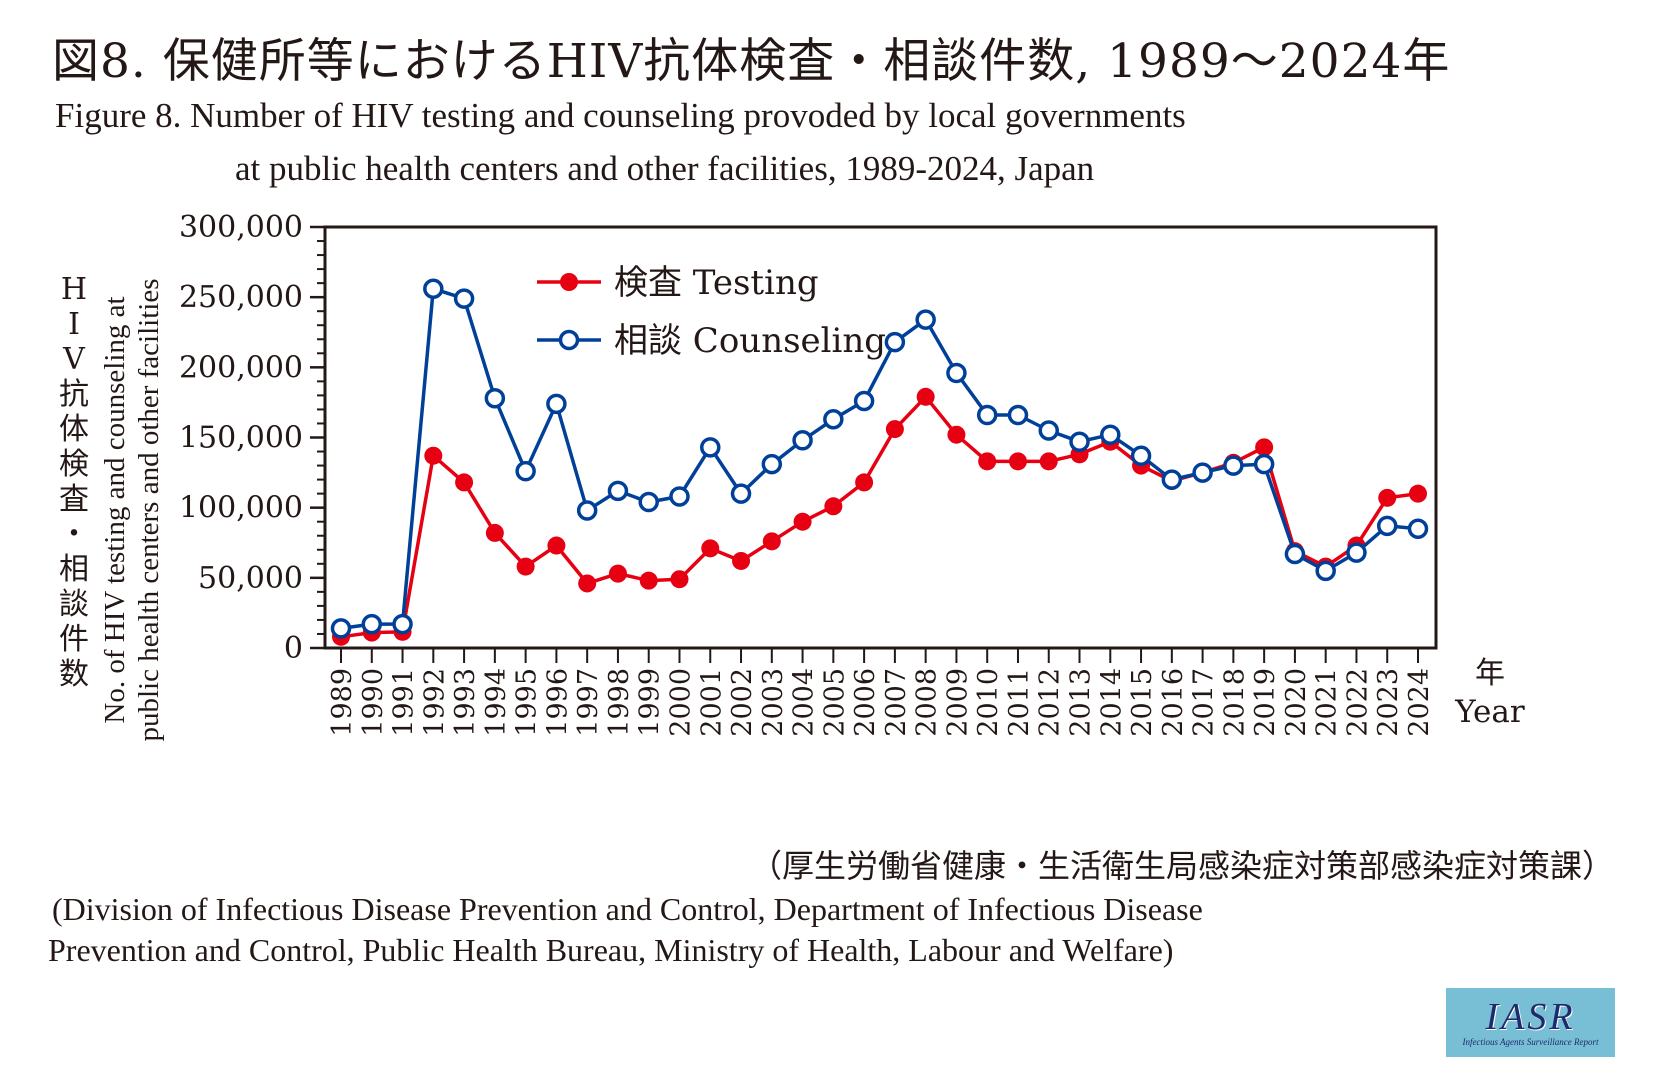 The image size is (1654, 1080). Describe the element at coordinates (241, 297) in the screenshot. I see `y-tick-label: 250,000` at that location.